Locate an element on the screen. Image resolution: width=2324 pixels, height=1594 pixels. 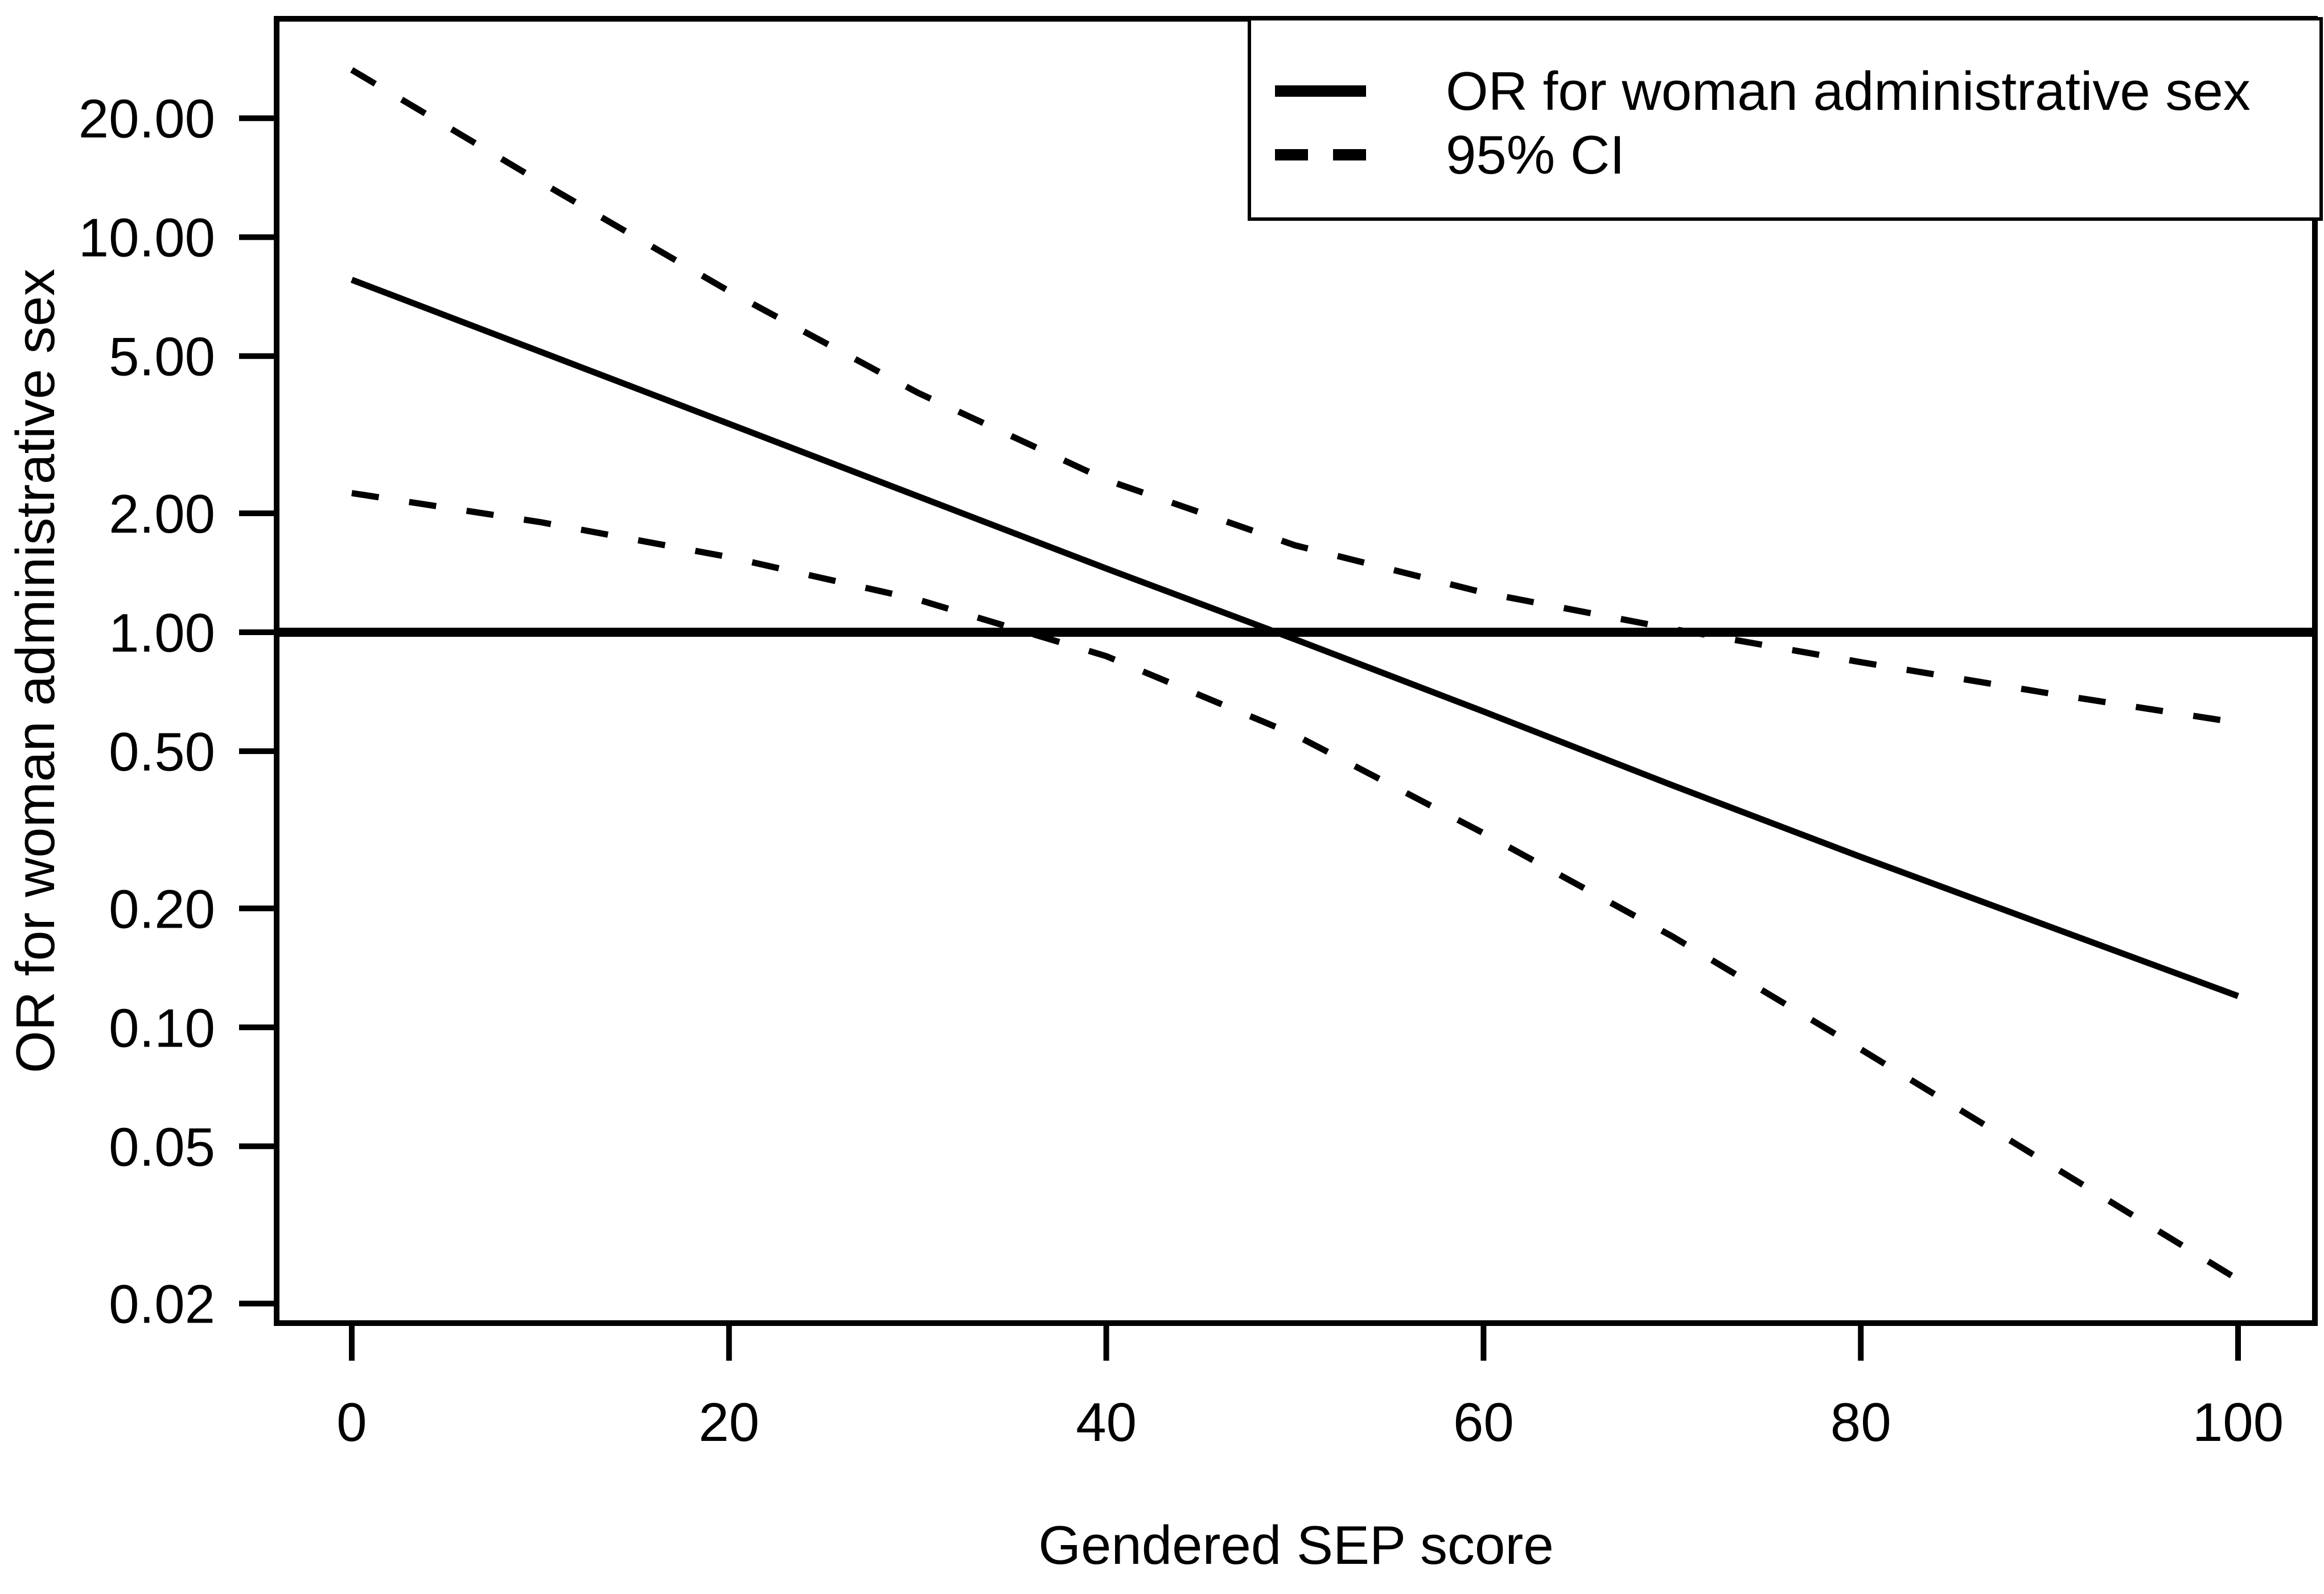
y-tick-label: 0.02 is located at coordinates (162, 1305).